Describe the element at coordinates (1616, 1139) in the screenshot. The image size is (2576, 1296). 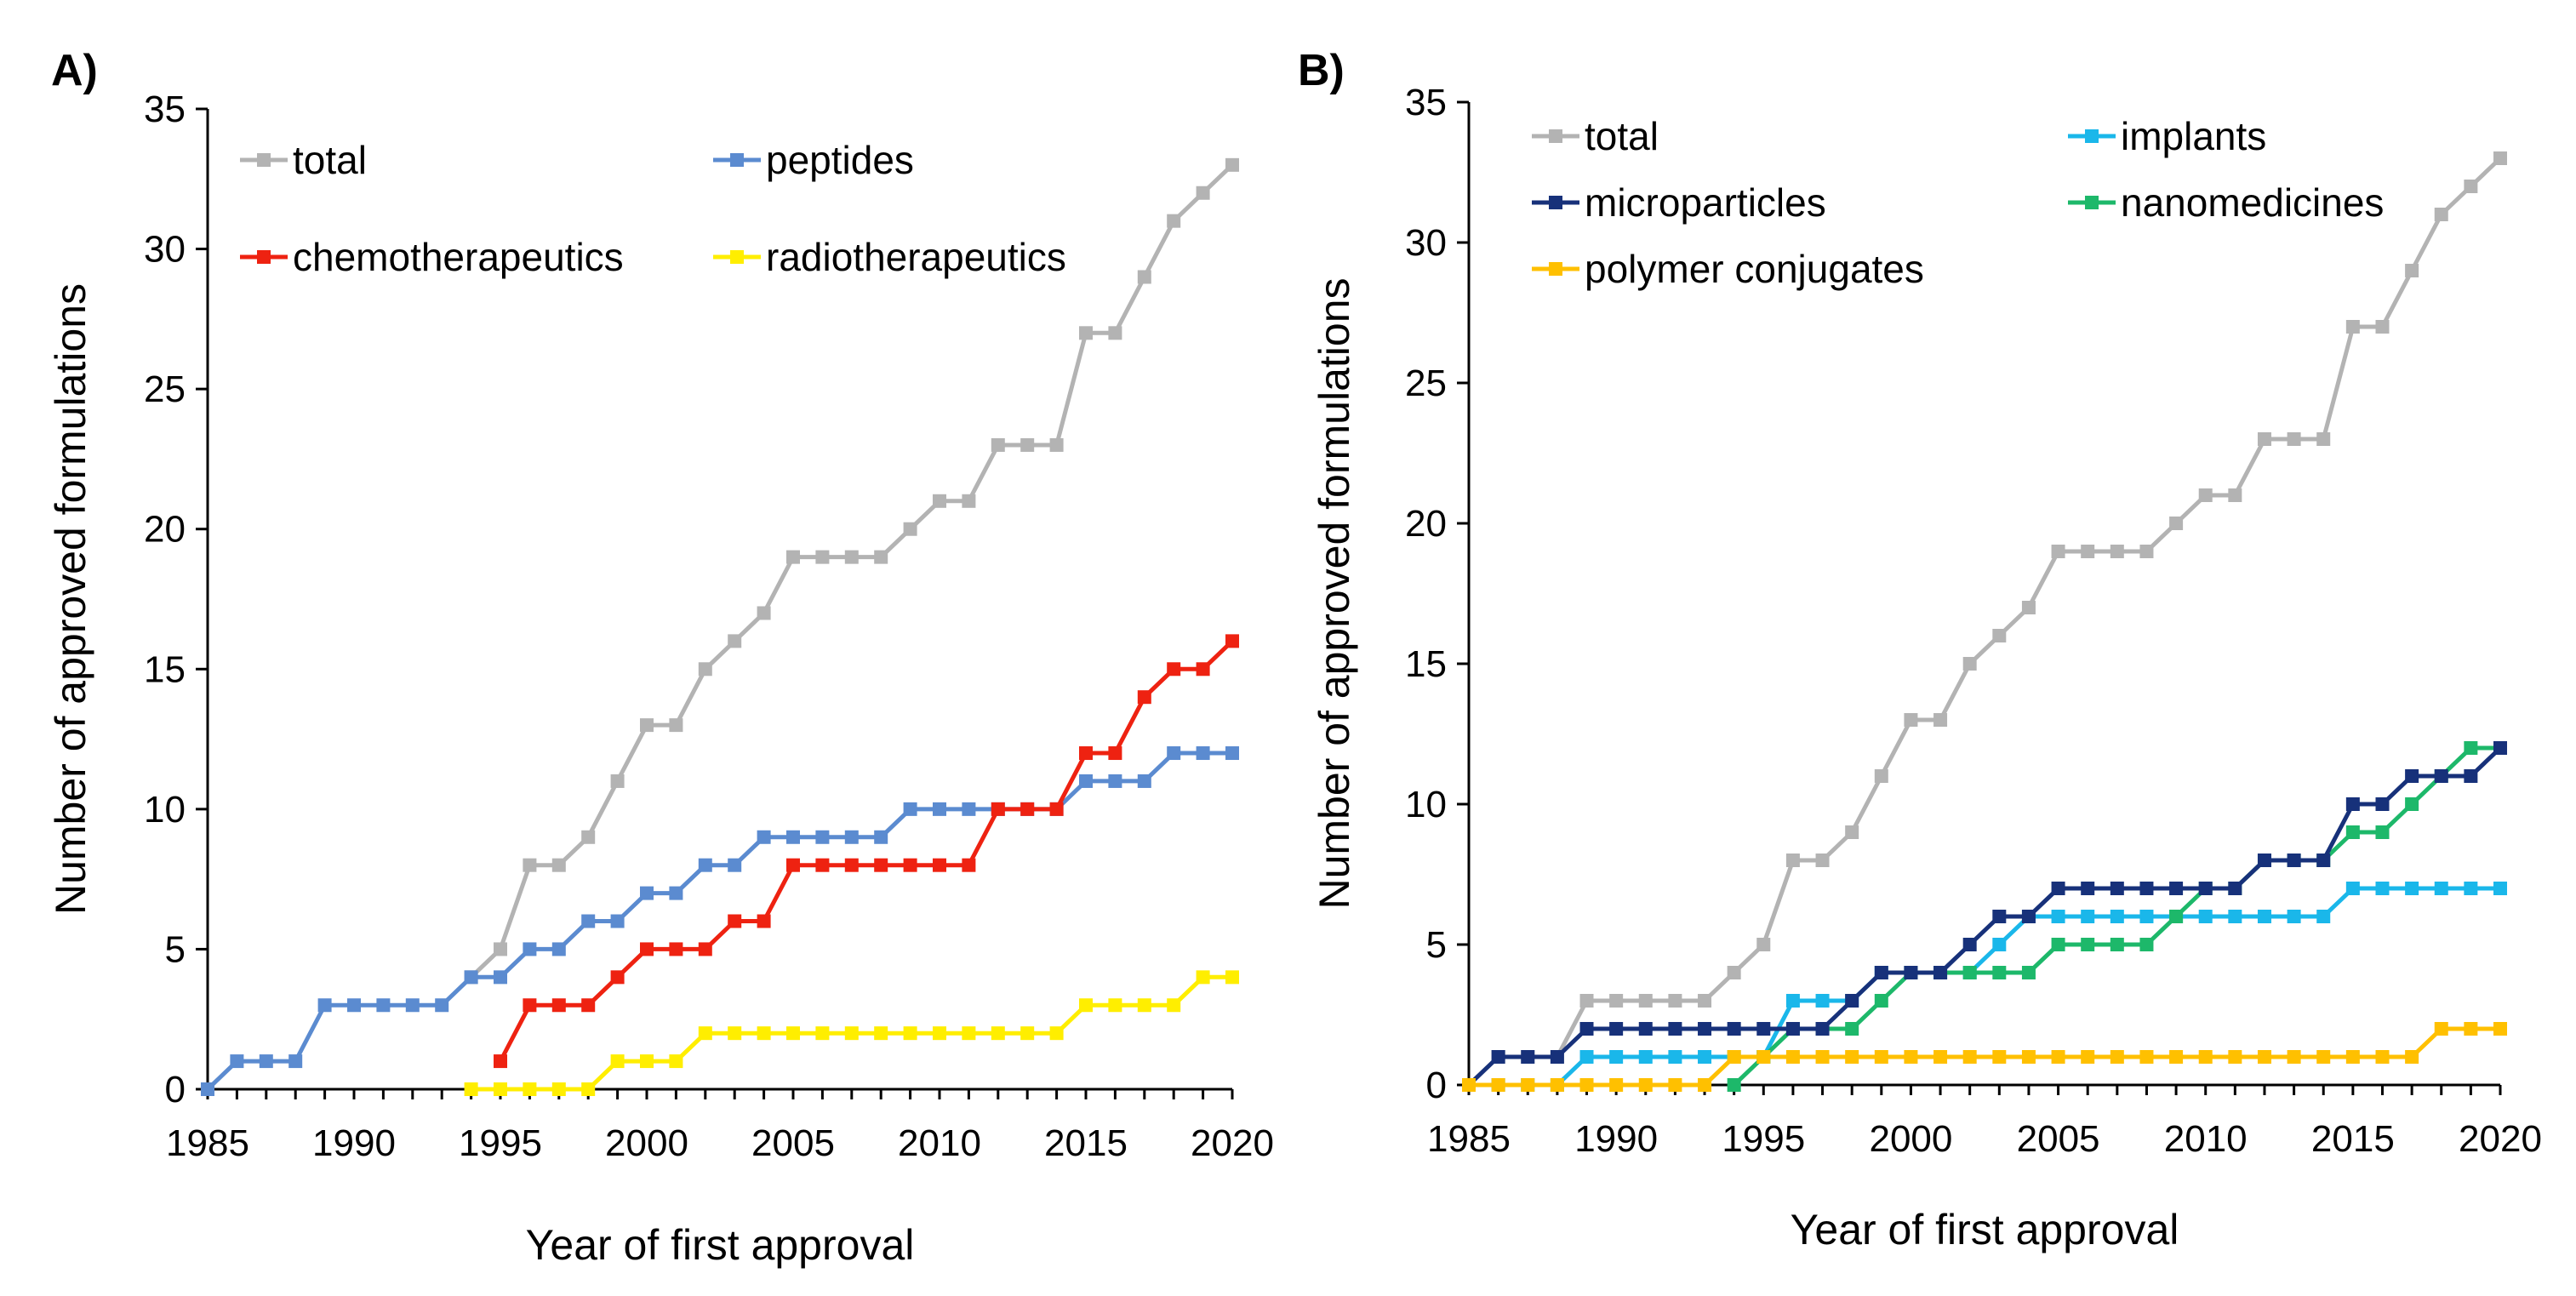
I see `x-tick-label: 1990` at that location.